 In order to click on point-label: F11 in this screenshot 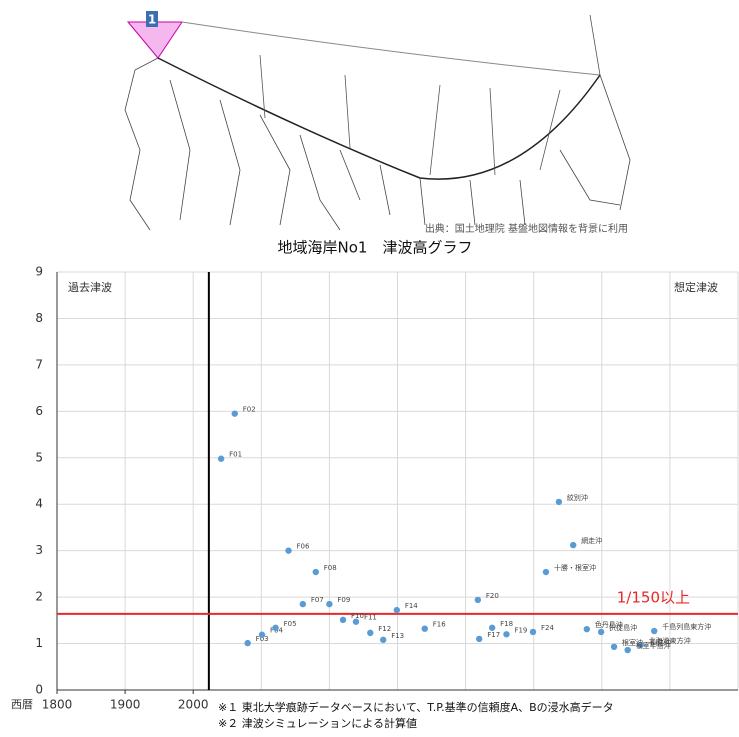, I will do `click(370, 618)`.